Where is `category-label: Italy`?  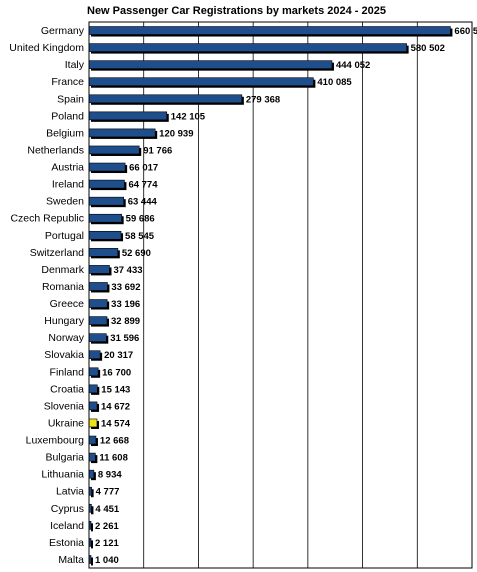
category-label: Italy is located at coordinates (75, 65).